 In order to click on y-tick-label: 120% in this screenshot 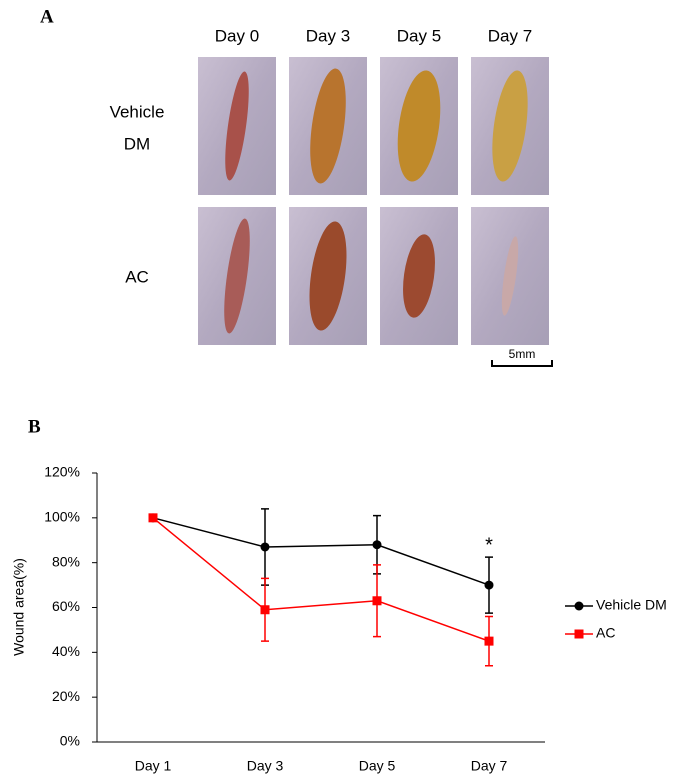, I will do `click(62, 472)`.